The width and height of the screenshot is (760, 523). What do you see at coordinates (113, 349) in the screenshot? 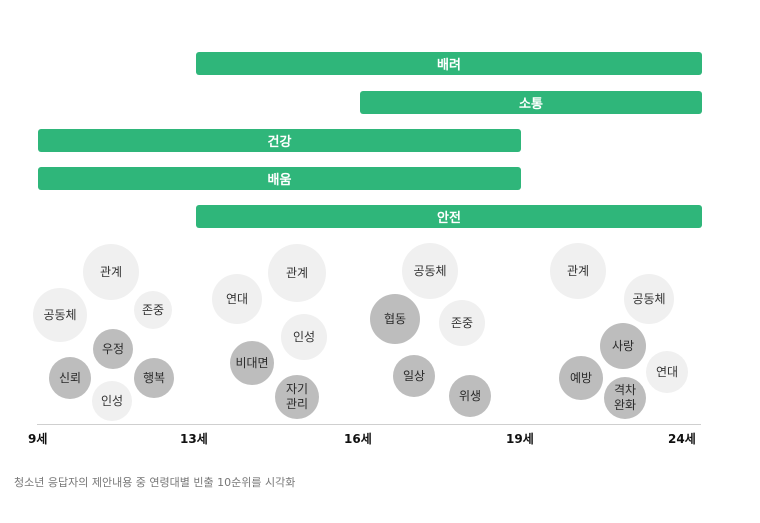
I see `bubble-g1-ujeong: 우정` at bounding box center [113, 349].